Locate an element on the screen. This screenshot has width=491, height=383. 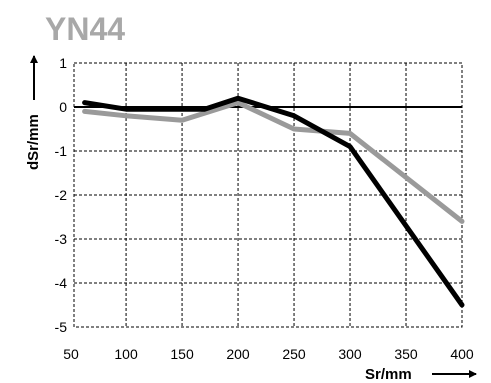
y-axis-label: dSr/mm is located at coordinates (33, 142).